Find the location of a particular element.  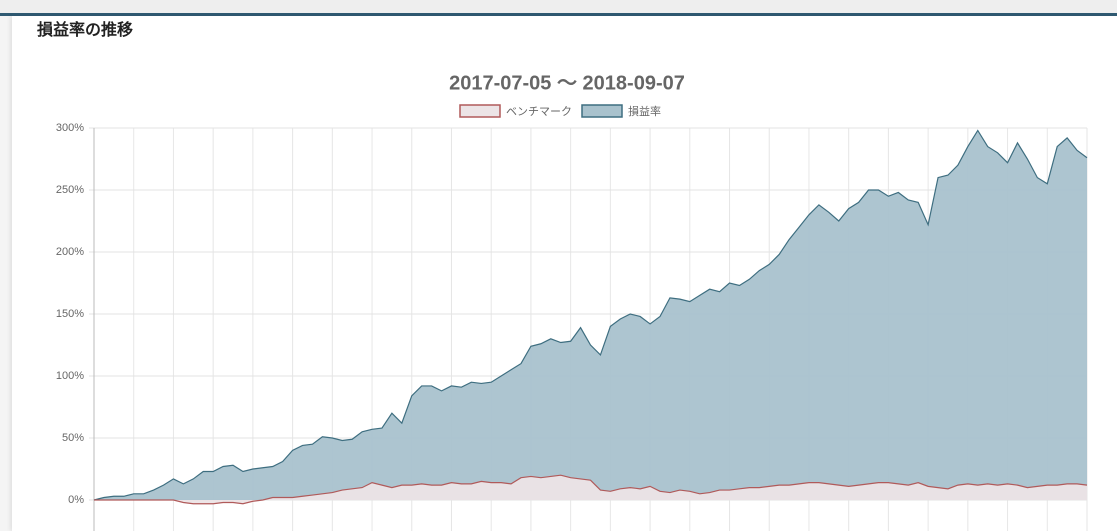

page-title: 損益率の推移 is located at coordinates (85, 30).